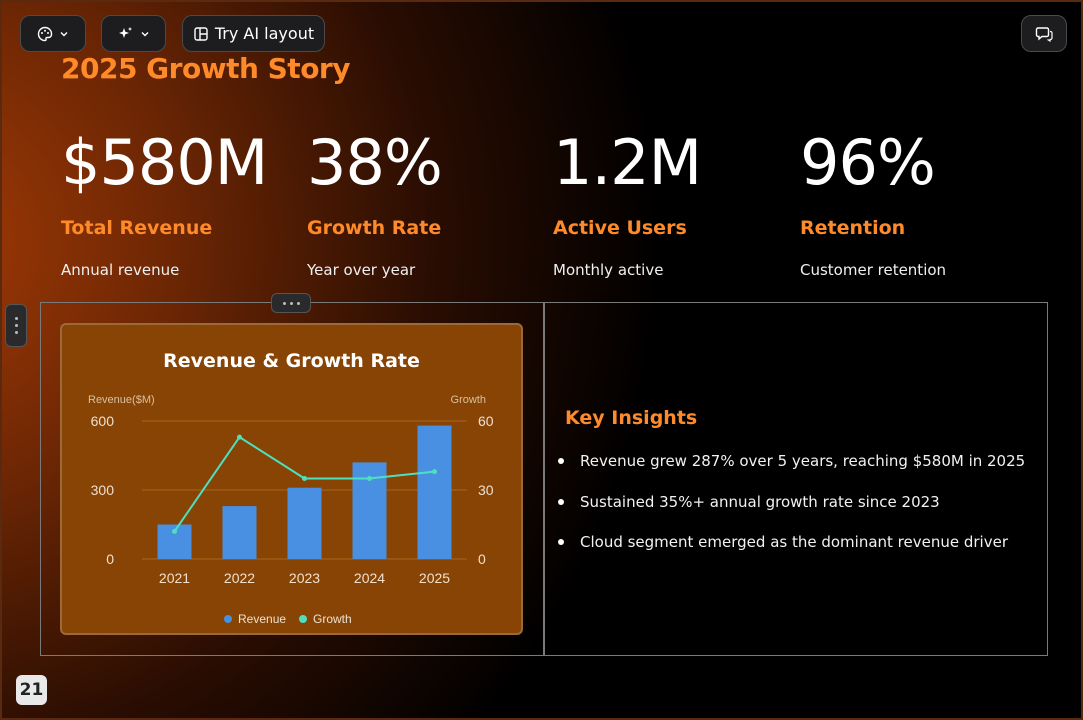 The image size is (1083, 720). Describe the element at coordinates (126, 34) in the screenshot. I see `sparkle-icon` at that location.